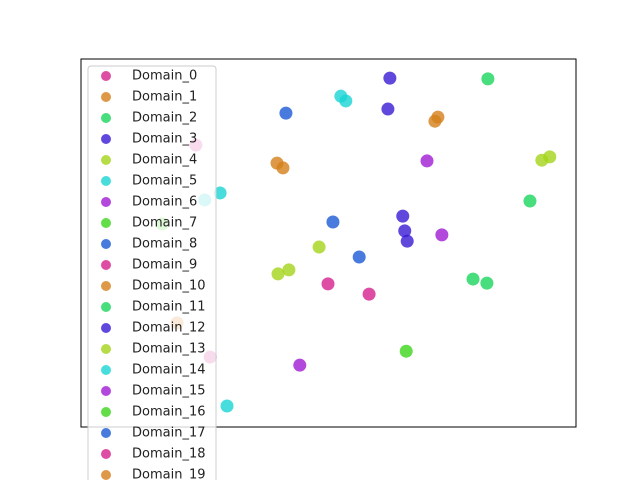 Image resolution: width=640 pixels, height=480 pixels. Describe the element at coordinates (164, 223) in the screenshot. I see `legend-label: Domain_7` at that location.